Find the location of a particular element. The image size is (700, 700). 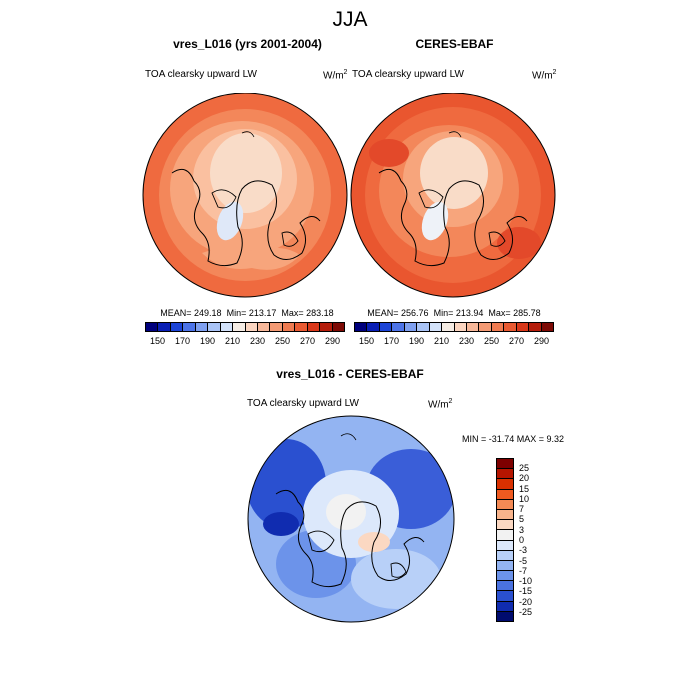

obs-panel-title: CERES-EBAF is located at coordinates (454, 44).